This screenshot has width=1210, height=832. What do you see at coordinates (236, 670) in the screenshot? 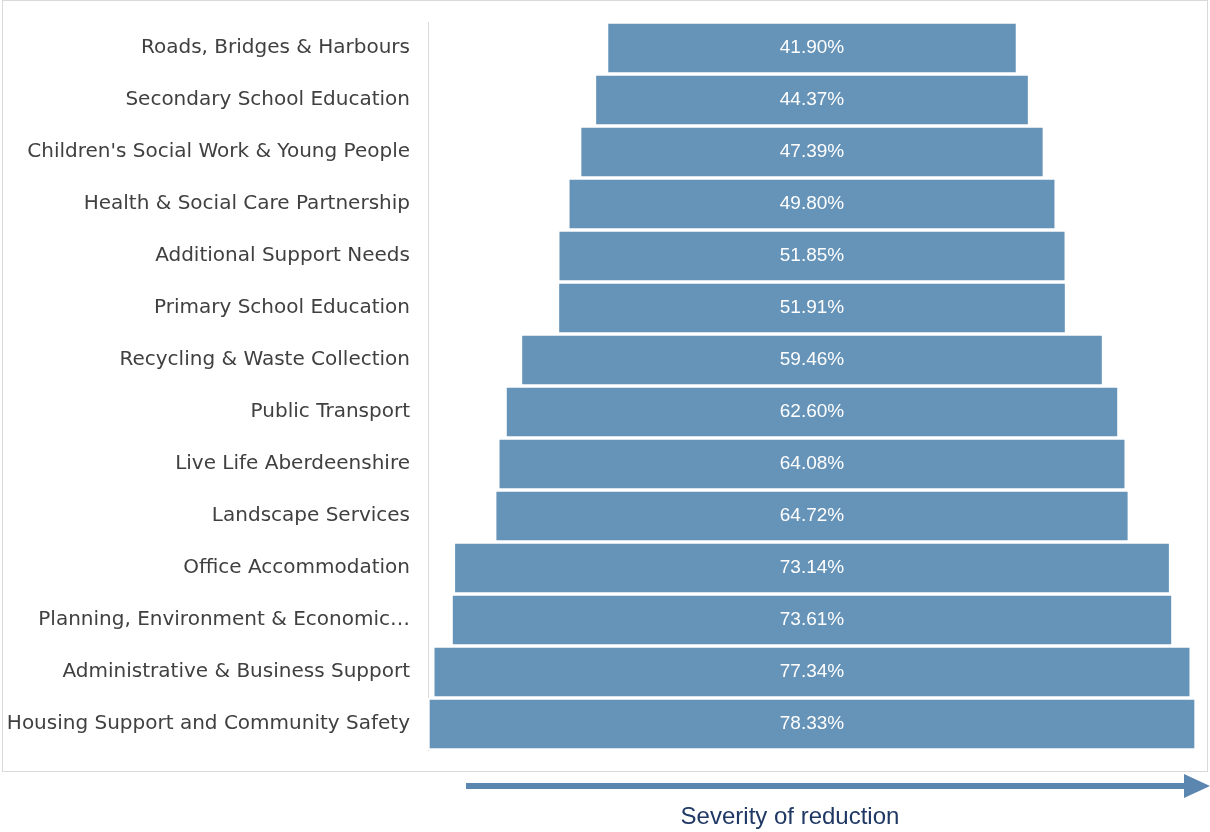
I see `category-label: Administrative & Business Support` at bounding box center [236, 670].